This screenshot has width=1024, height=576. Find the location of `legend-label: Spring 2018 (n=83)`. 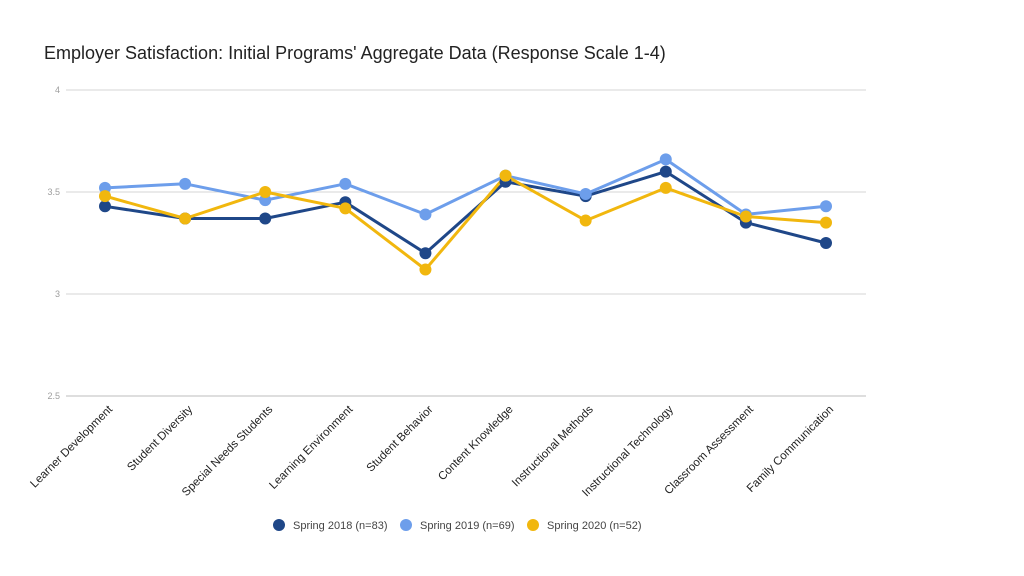

legend-label: Spring 2018 (n=83) is located at coordinates (340, 526).